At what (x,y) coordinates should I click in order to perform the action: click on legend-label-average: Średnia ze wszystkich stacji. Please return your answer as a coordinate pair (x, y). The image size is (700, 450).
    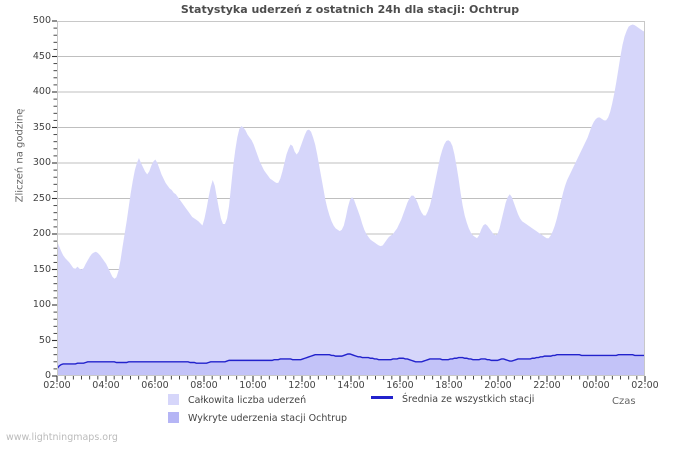
    Looking at the image, I should click on (468, 399).